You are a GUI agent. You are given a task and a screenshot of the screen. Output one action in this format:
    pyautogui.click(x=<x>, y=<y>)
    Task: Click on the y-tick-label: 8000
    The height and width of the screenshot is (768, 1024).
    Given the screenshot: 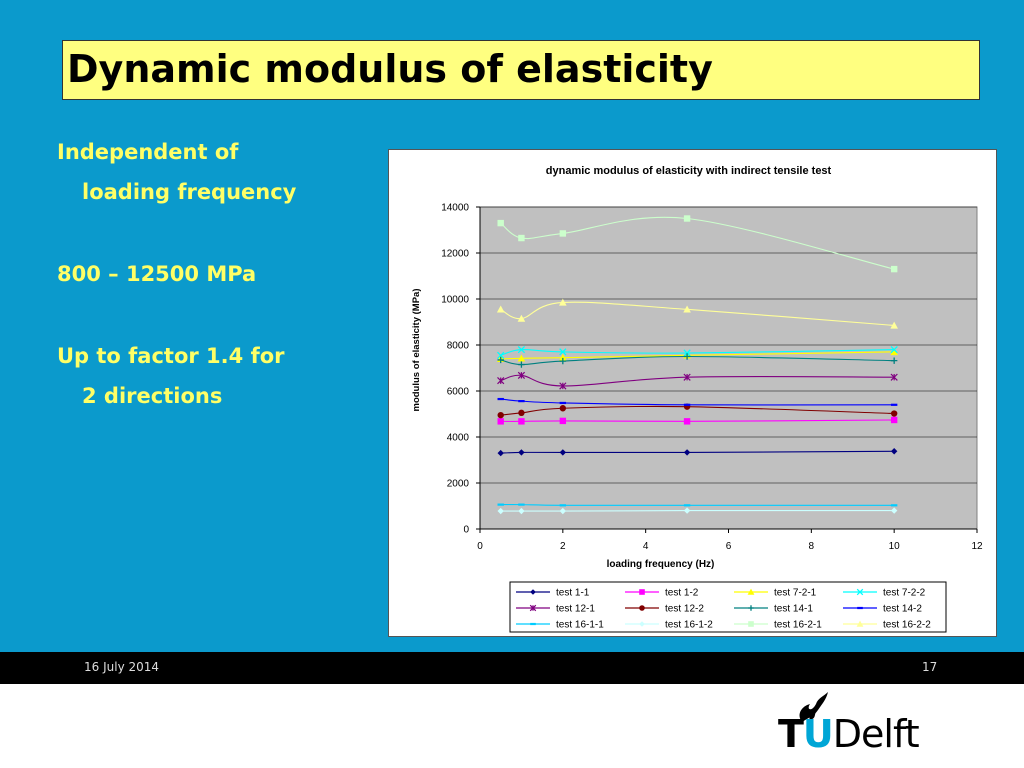 What is the action you would take?
    pyautogui.click(x=458, y=346)
    